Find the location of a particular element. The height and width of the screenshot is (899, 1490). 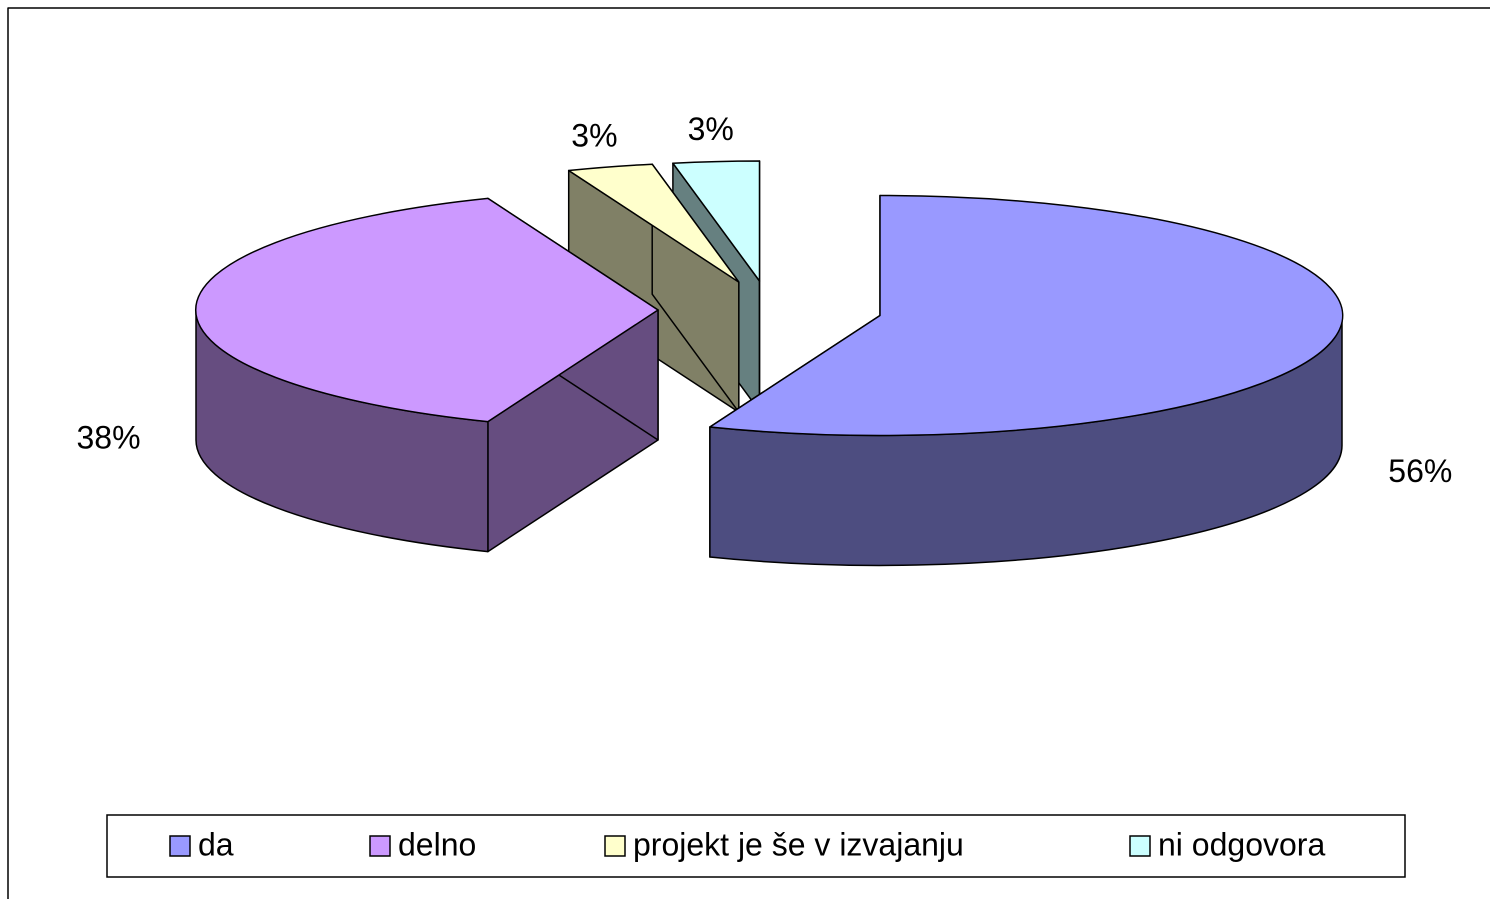

legend-box is located at coordinates (756, 846).